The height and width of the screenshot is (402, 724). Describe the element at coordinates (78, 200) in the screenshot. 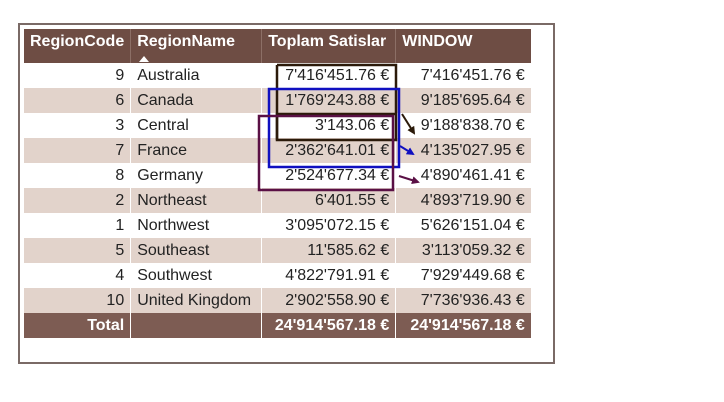

I see `region-code-cell: 2` at that location.